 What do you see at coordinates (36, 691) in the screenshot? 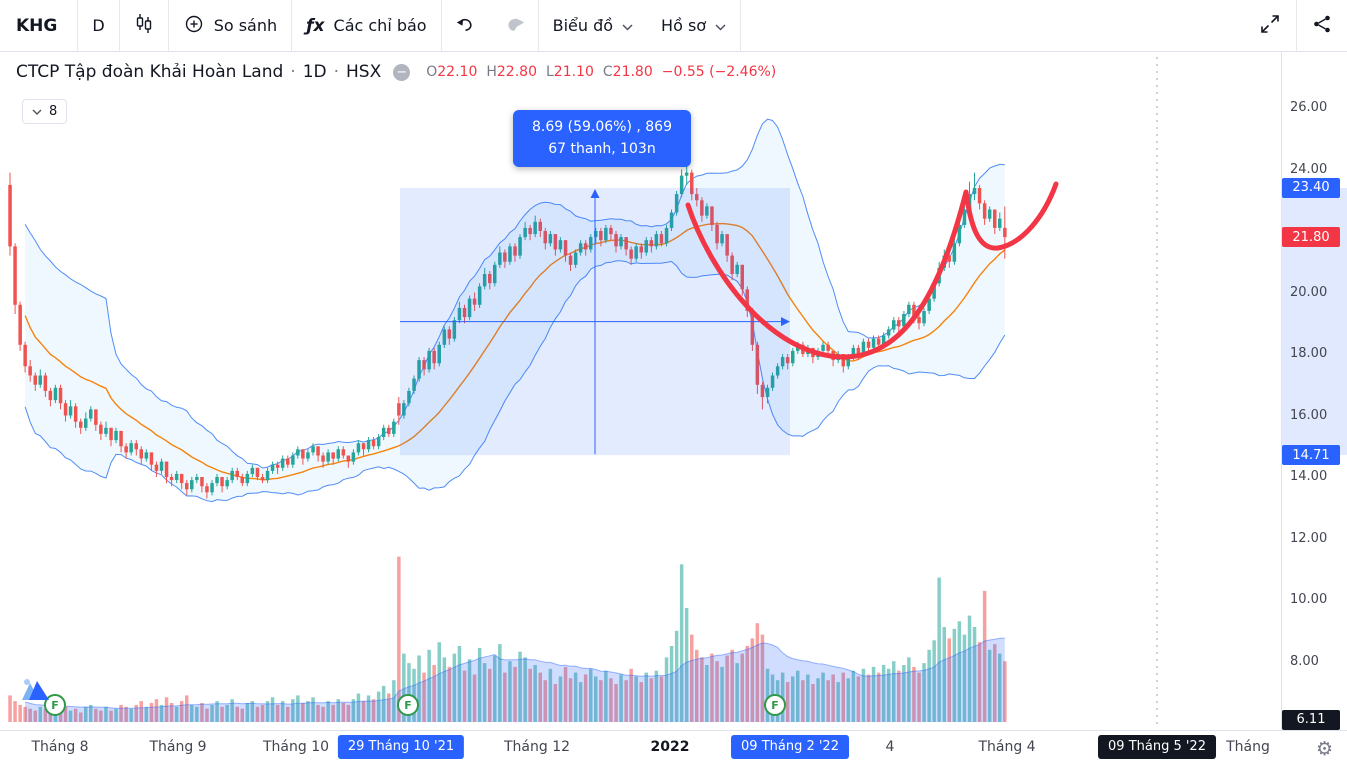
I see `logo-icon` at bounding box center [36, 691].